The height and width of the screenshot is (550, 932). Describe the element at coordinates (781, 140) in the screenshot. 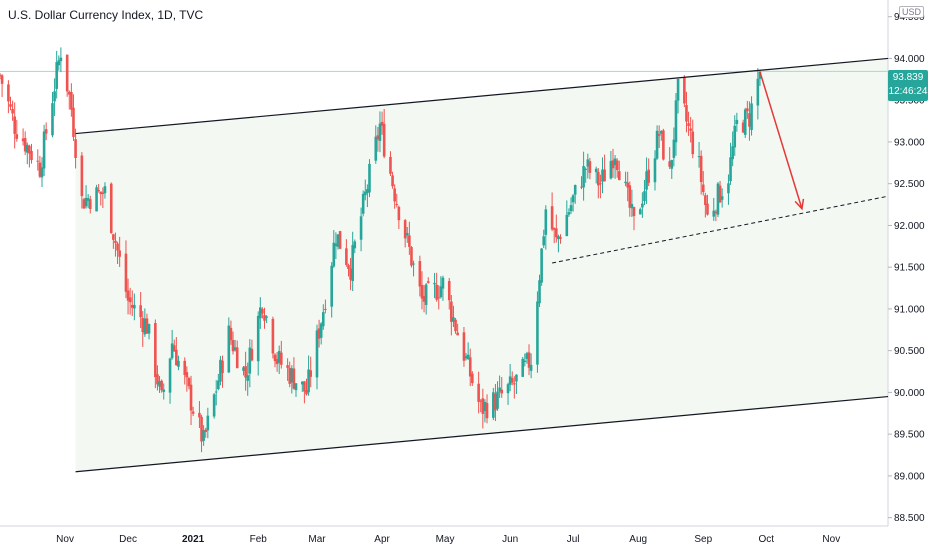

I see `projection-arrow` at that location.